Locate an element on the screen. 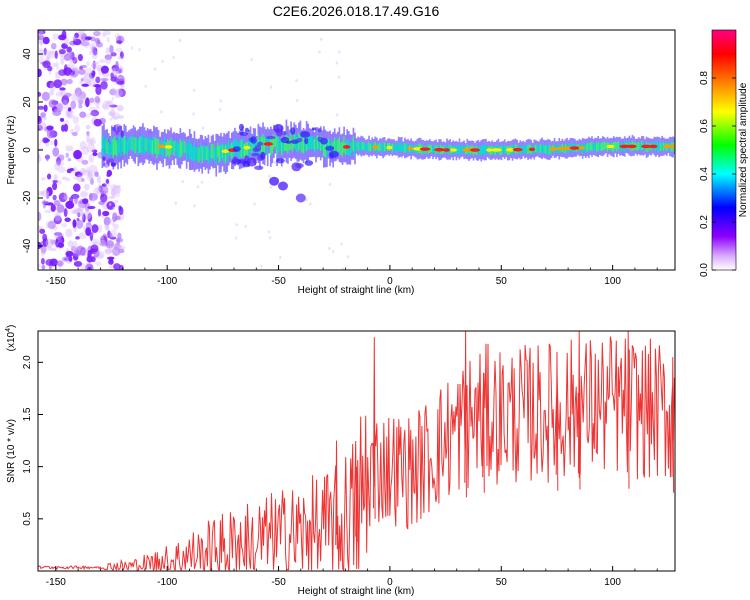 The height and width of the screenshot is (600, 750). x-tick-label: 0 is located at coordinates (390, 582).